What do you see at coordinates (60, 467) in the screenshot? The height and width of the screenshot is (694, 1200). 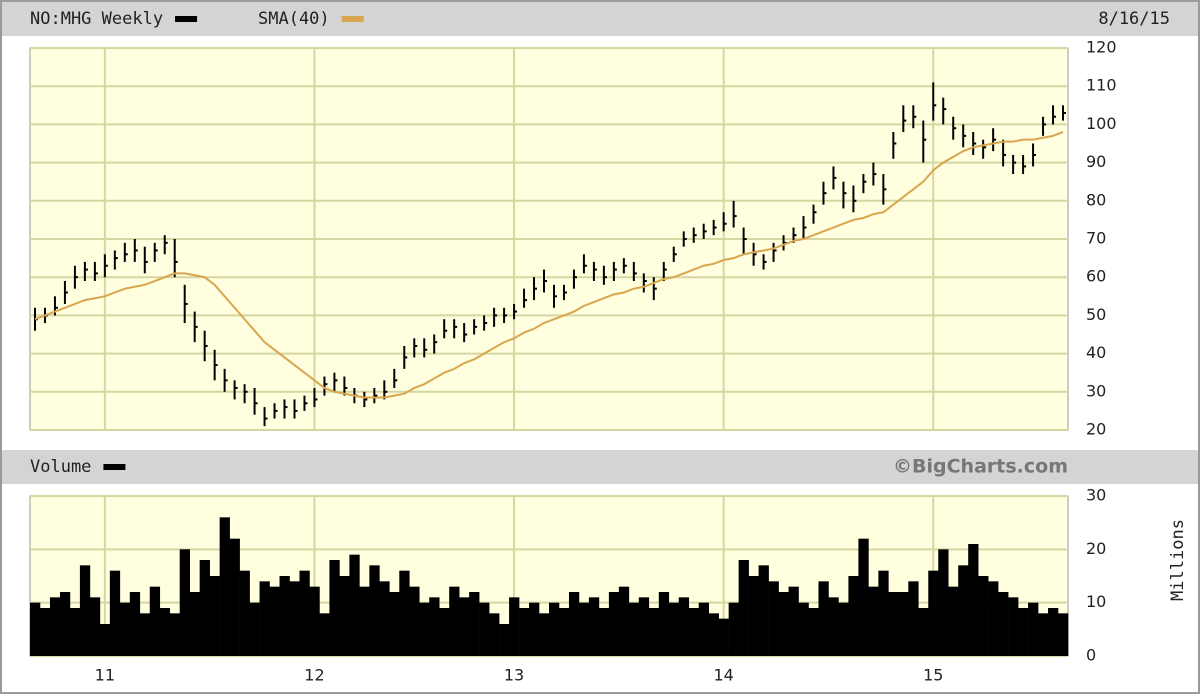 I see `volume-title: Volume` at bounding box center [60, 467].